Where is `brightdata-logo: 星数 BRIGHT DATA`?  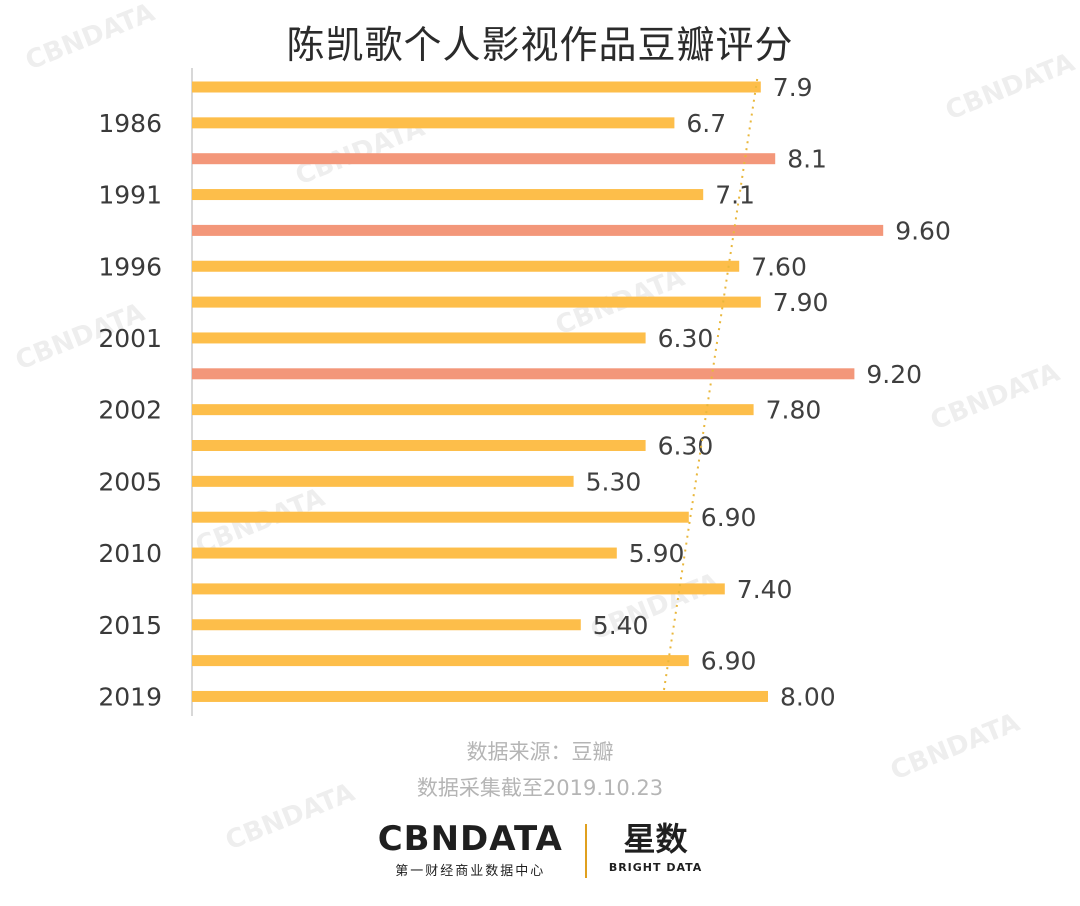 brightdata-logo: 星数 BRIGHT DATA is located at coordinates (644, 847).